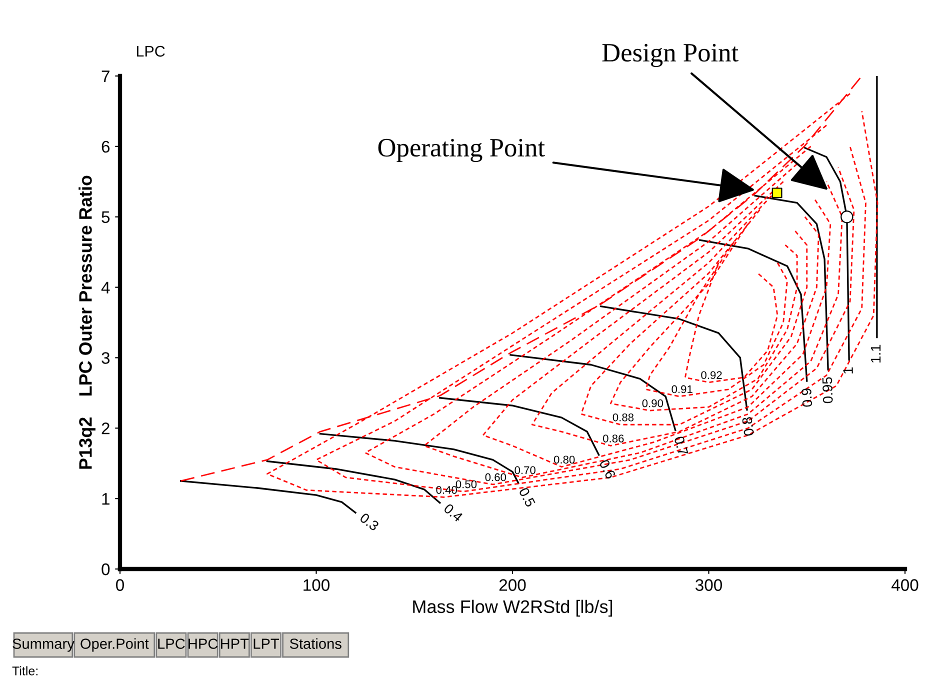 Image resolution: width=949 pixels, height=677 pixels. What do you see at coordinates (235, 643) in the screenshot?
I see `text: HPT` at bounding box center [235, 643].